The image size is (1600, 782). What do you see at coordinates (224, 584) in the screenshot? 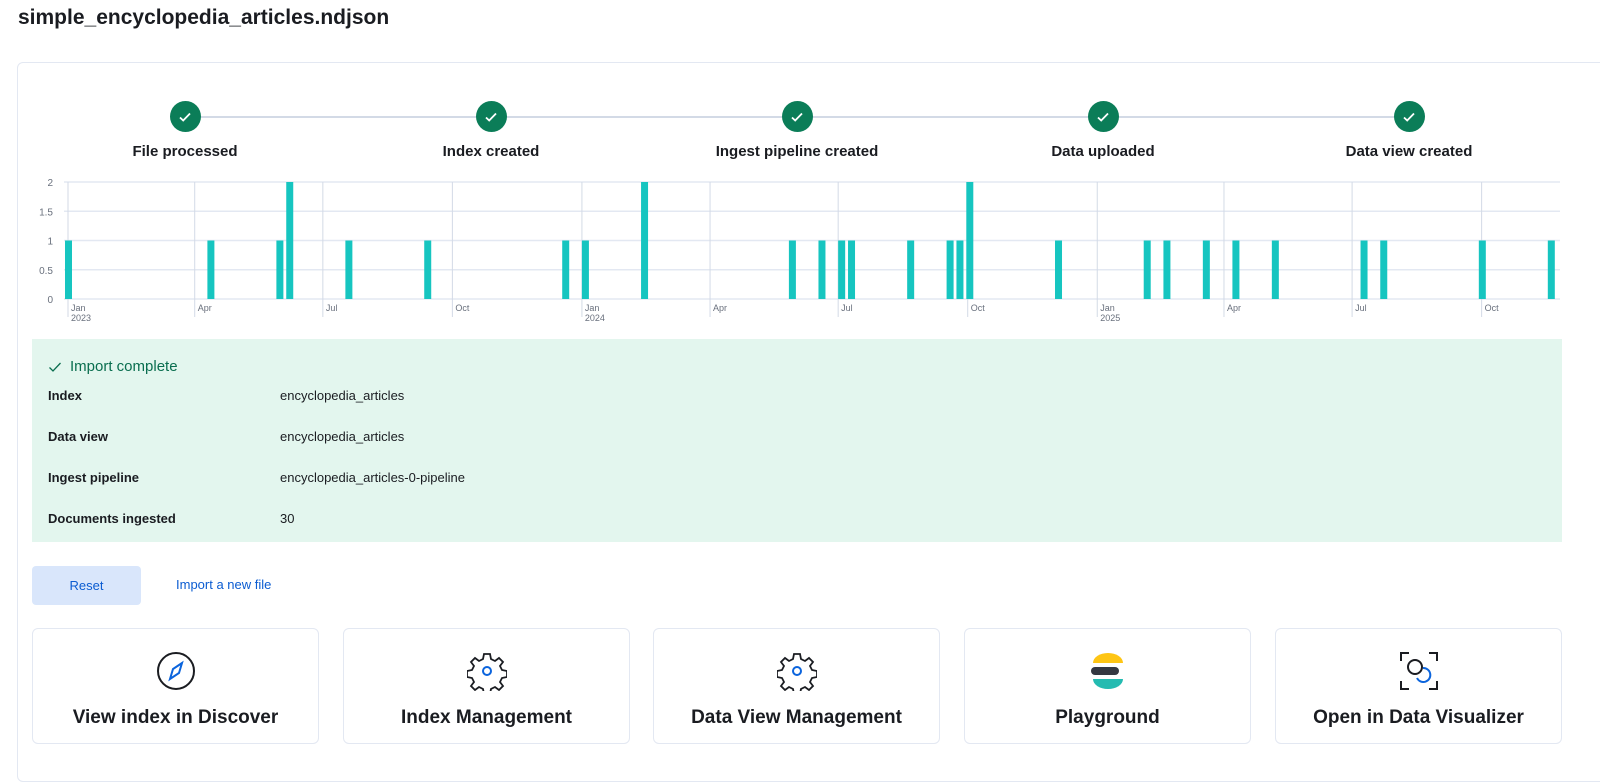
I see `import-new-file-link: Import a new file` at bounding box center [224, 584].